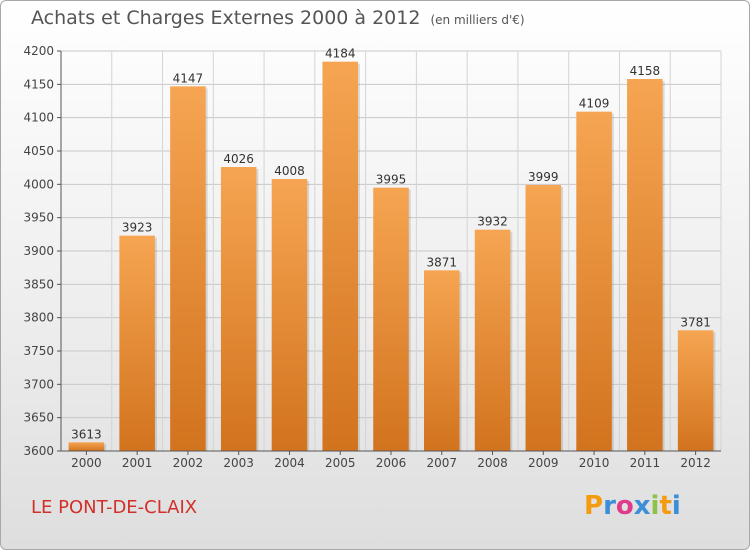 Image resolution: width=750 pixels, height=550 pixels. Describe the element at coordinates (38, 284) in the screenshot. I see `y-tick-label: 3850` at that location.